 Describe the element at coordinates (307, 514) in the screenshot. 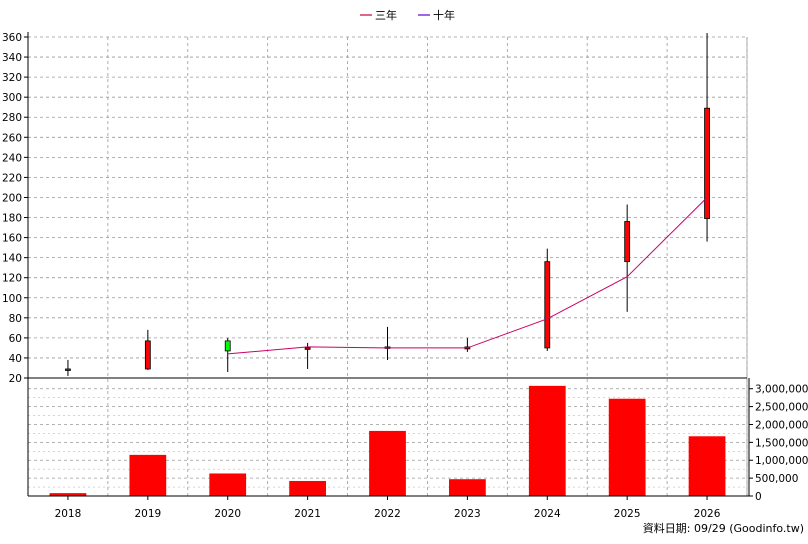

I see `x-tick-label-2021: 2021` at that location.